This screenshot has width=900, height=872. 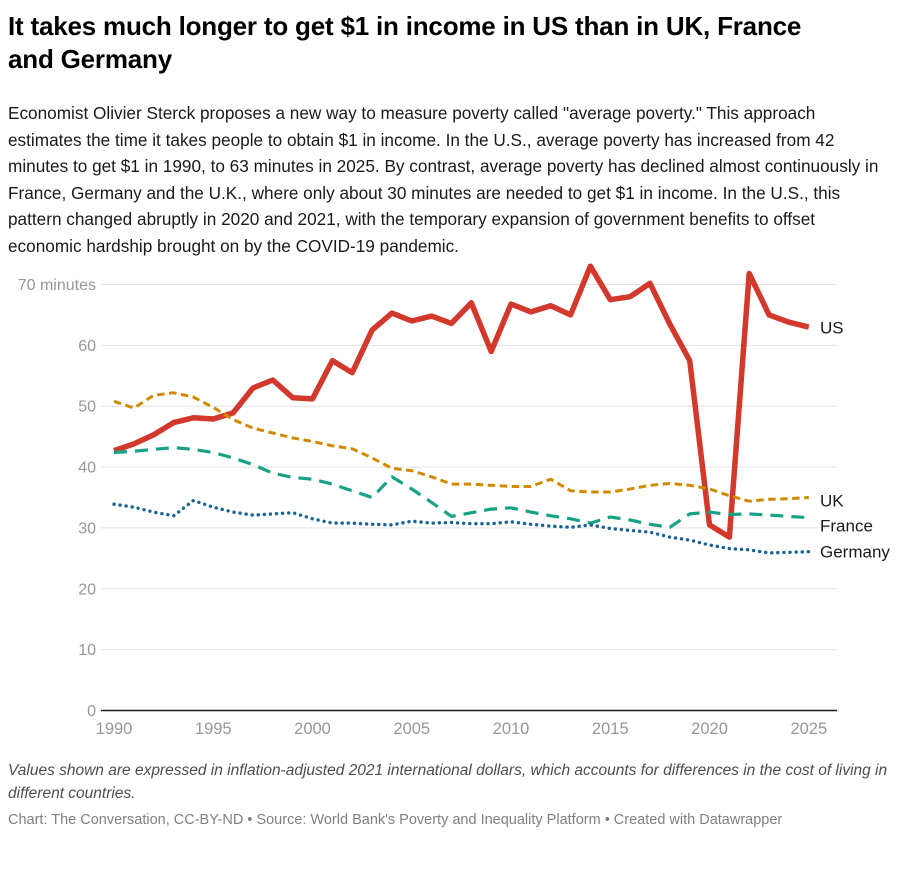 What do you see at coordinates (87, 407) in the screenshot?
I see `y-tick-label: 50` at bounding box center [87, 407].